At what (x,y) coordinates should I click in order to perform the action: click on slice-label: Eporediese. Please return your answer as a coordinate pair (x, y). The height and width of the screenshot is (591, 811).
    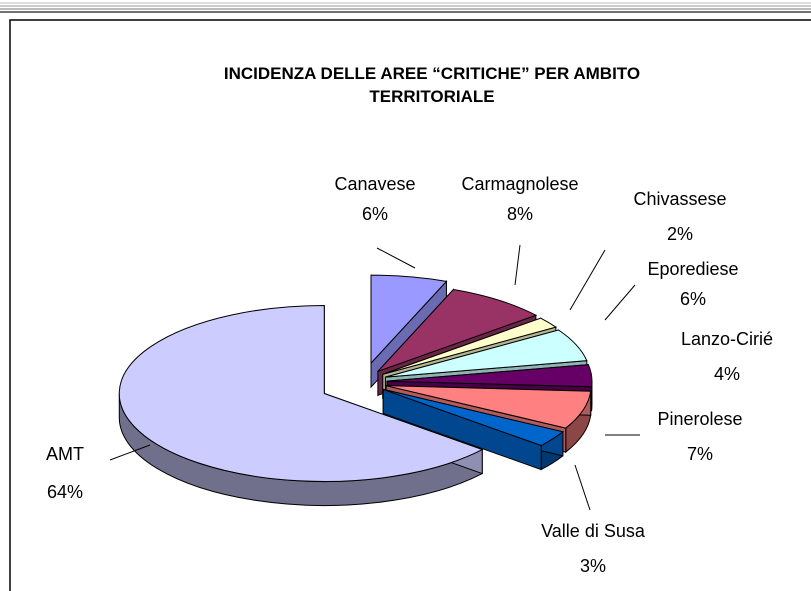
    Looking at the image, I should click on (692, 269).